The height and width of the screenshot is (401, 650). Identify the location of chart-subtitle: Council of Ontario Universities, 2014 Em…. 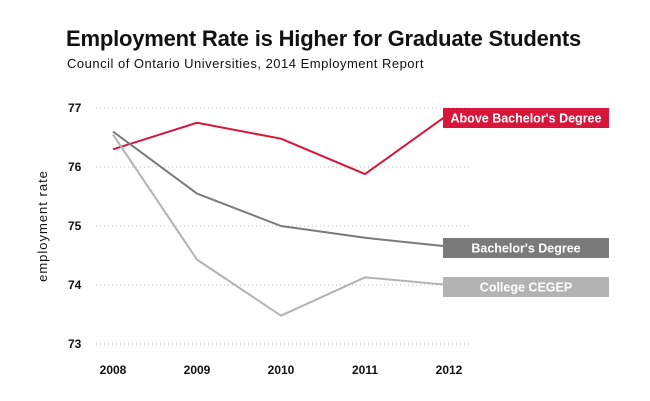
(245, 63).